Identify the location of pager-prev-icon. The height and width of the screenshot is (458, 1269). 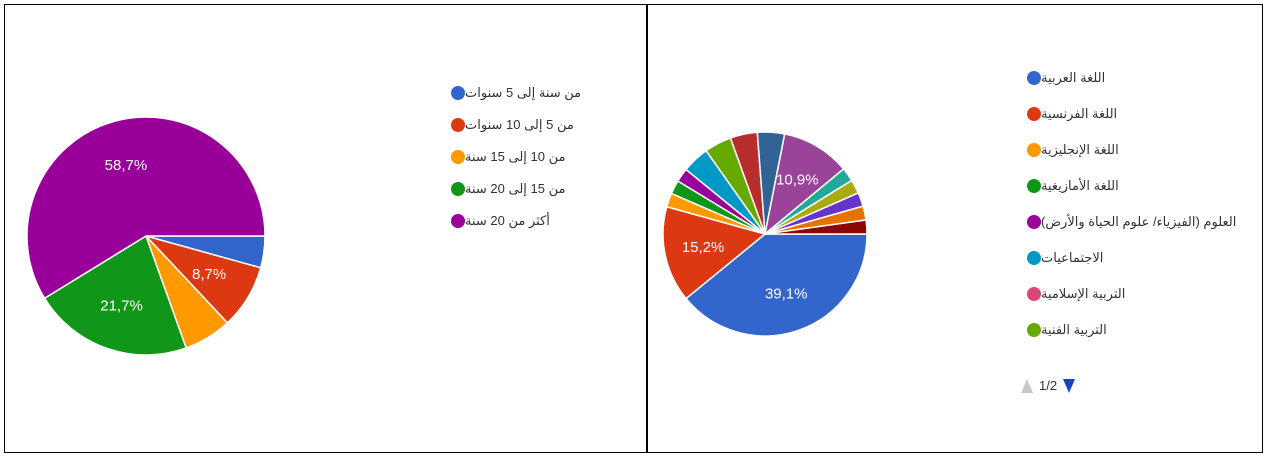
(1027, 385).